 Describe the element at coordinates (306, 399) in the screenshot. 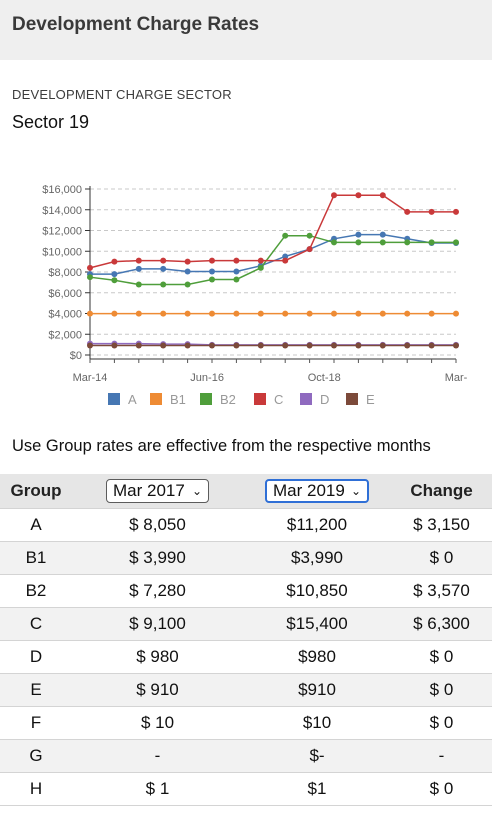

I see `legend-swatch-D` at that location.